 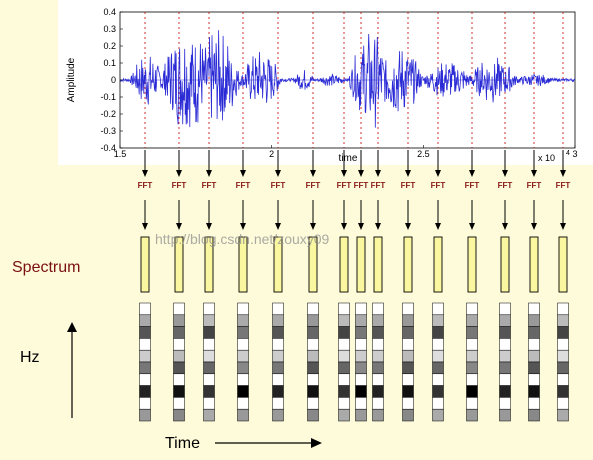 I want to click on y-axis-ticks: 0.4 0.3 0.2 0.1 0 -0.1 -0.2 -0.3 -0.4, so click(x=111, y=80).